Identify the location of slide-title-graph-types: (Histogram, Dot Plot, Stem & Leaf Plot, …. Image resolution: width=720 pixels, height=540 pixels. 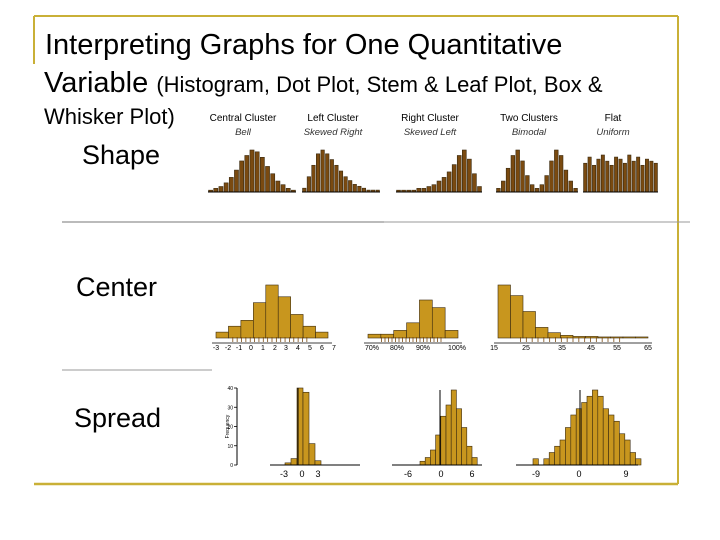
(379, 84).